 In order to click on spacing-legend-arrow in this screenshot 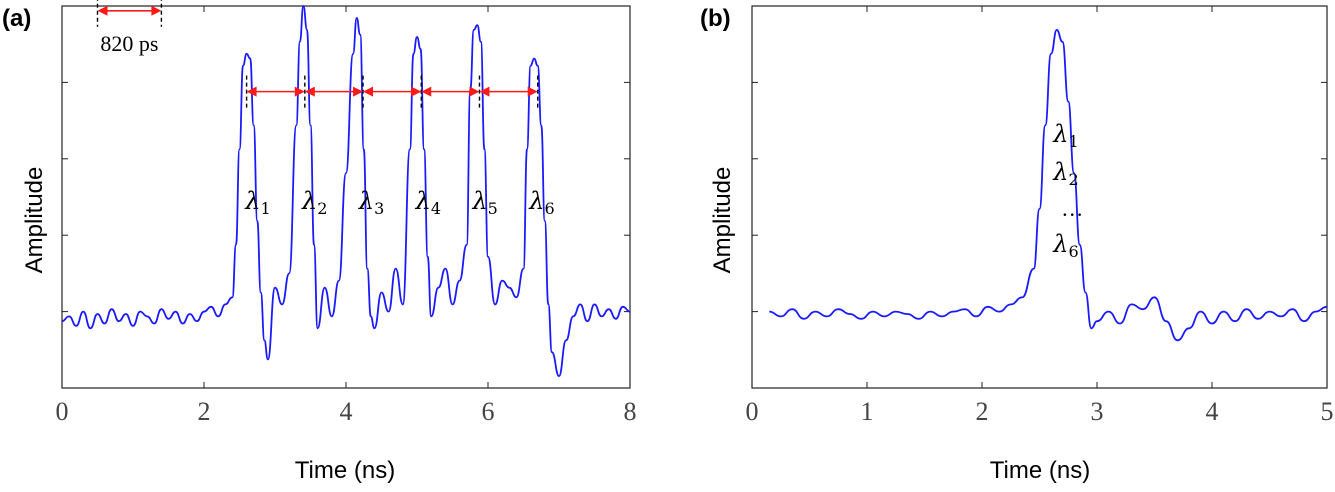, I will do `click(129, 10)`.